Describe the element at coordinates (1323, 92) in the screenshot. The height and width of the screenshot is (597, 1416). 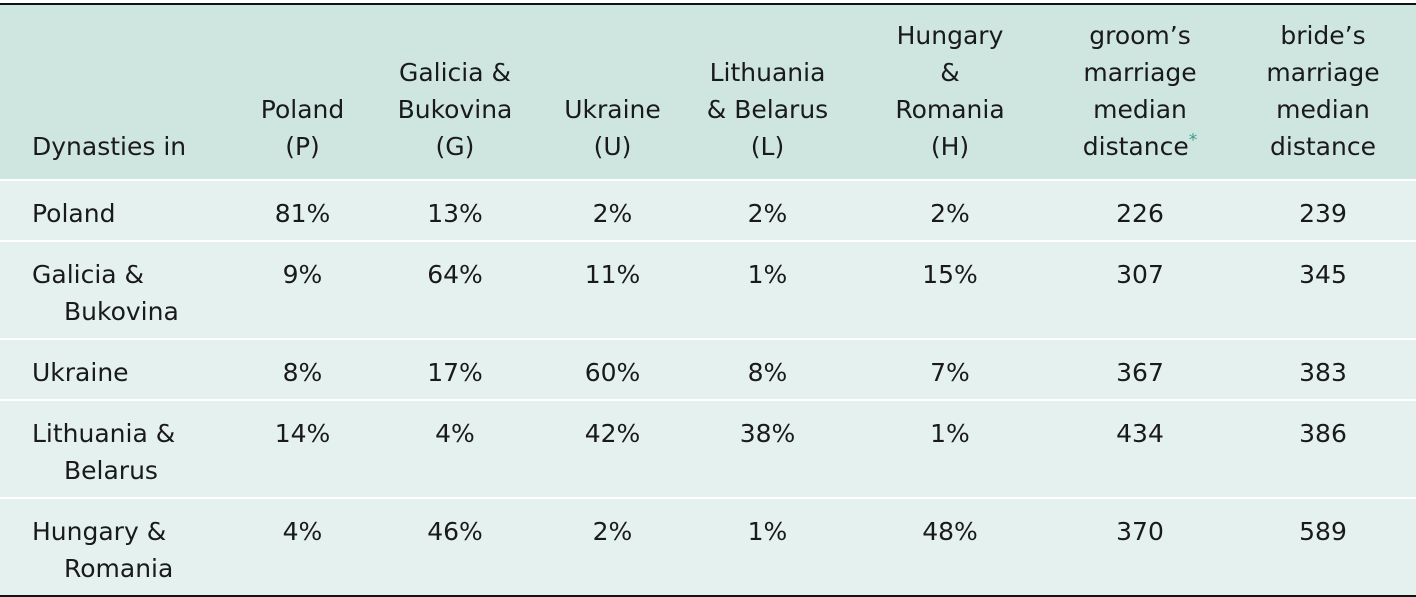
I see `header-cell: bride’s marriage median distance` at that location.